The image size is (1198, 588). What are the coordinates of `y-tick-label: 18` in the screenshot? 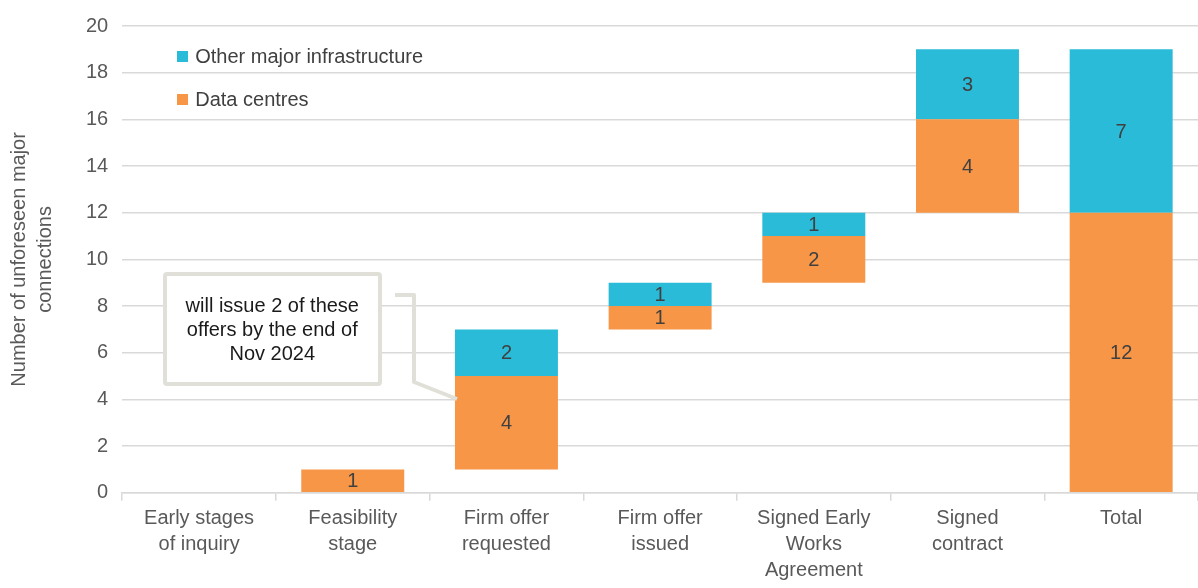 It's located at (97, 71).